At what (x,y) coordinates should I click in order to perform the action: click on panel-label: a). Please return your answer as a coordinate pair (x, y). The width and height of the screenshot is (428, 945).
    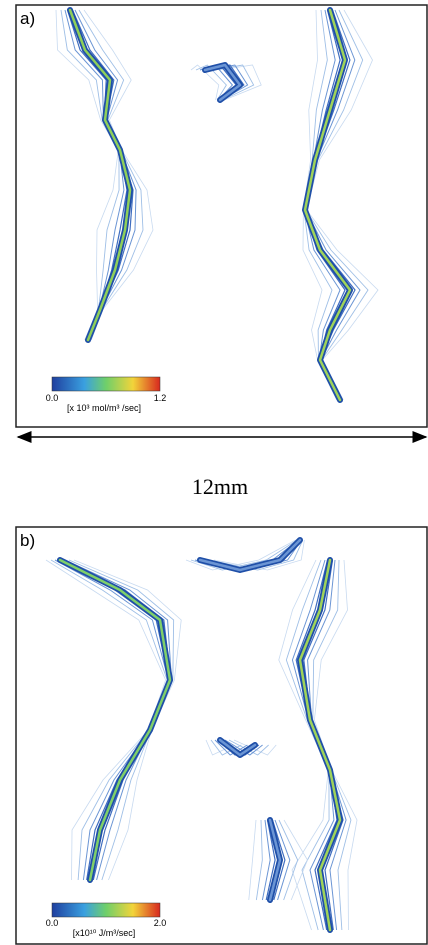
    Looking at the image, I should click on (27, 18).